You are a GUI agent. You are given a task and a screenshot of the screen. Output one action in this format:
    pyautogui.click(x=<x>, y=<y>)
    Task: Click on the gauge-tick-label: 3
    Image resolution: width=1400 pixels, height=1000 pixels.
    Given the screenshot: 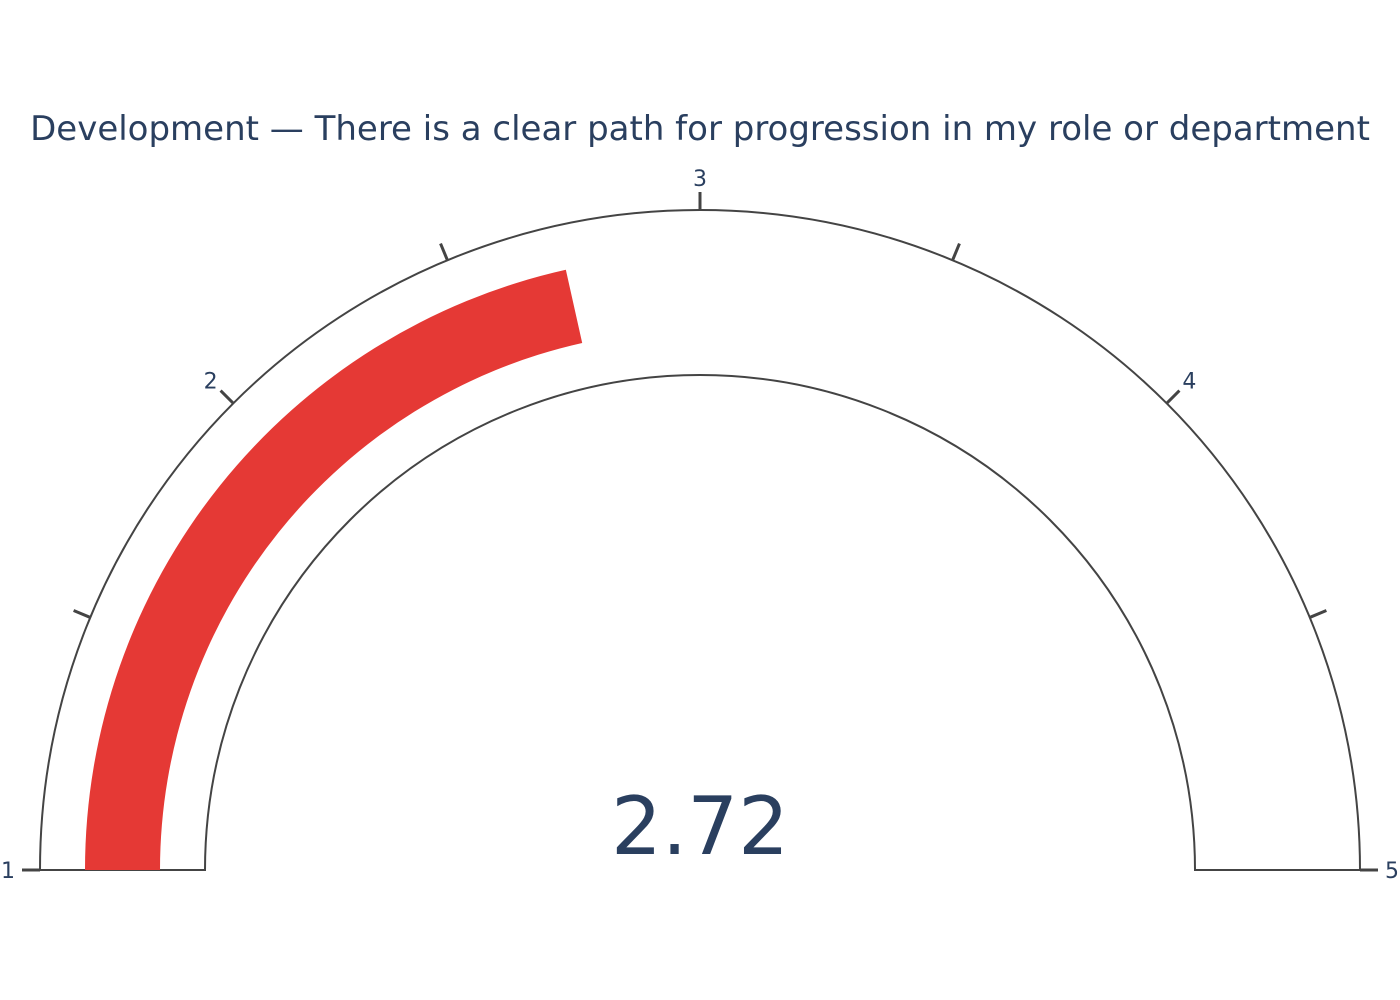 What is the action you would take?
    pyautogui.click(x=700, y=179)
    